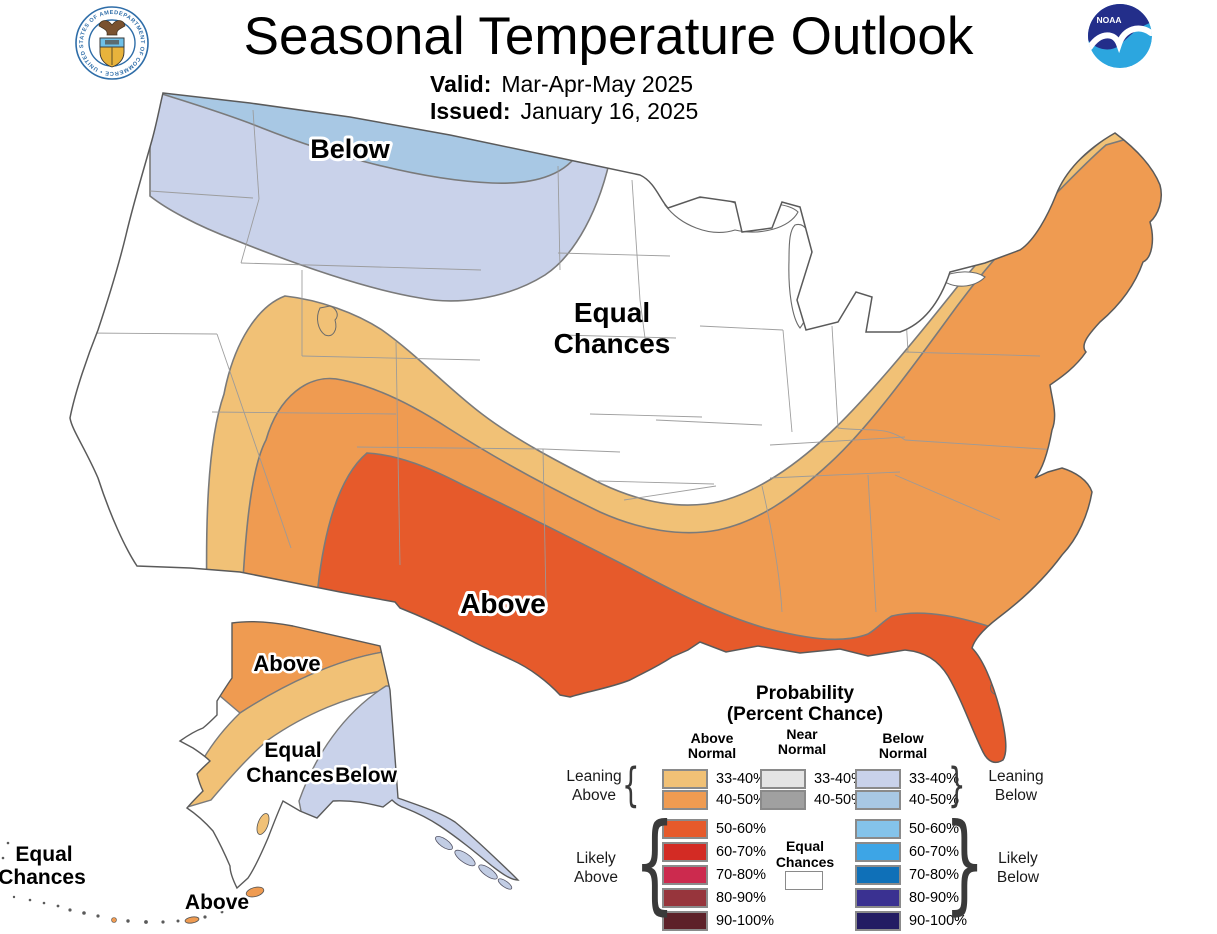 Image resolution: width=1217 pixels, height=934 pixels. I want to click on noaa-logo: NOAA, so click(1120, 36).